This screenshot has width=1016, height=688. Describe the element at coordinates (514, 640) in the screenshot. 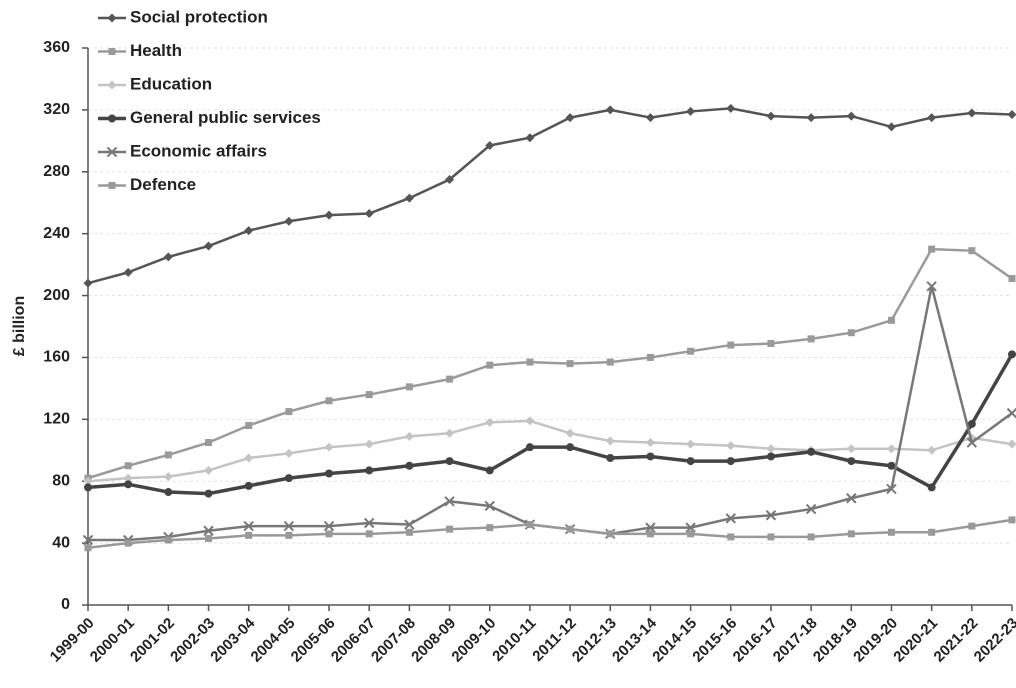

I see `x-tick-label: 2010-11` at that location.